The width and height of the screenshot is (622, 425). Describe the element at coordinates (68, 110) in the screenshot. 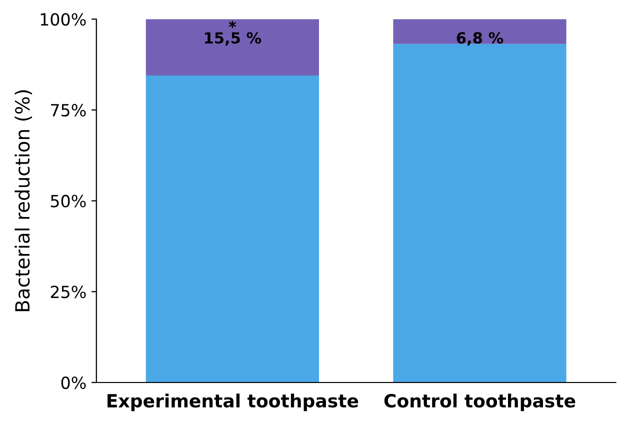

I see `y-tick-label: 75%` at that location.